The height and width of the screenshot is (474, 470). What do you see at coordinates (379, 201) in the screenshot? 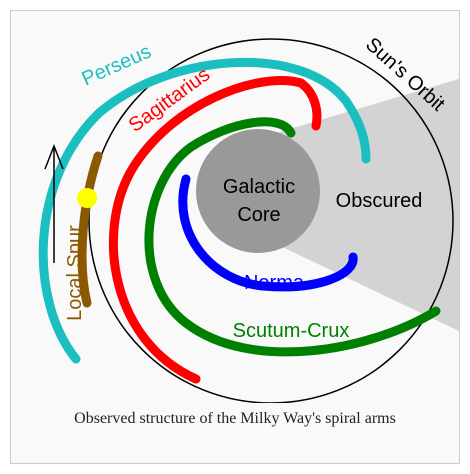
I see `obscured-label: Obscured` at bounding box center [379, 201].